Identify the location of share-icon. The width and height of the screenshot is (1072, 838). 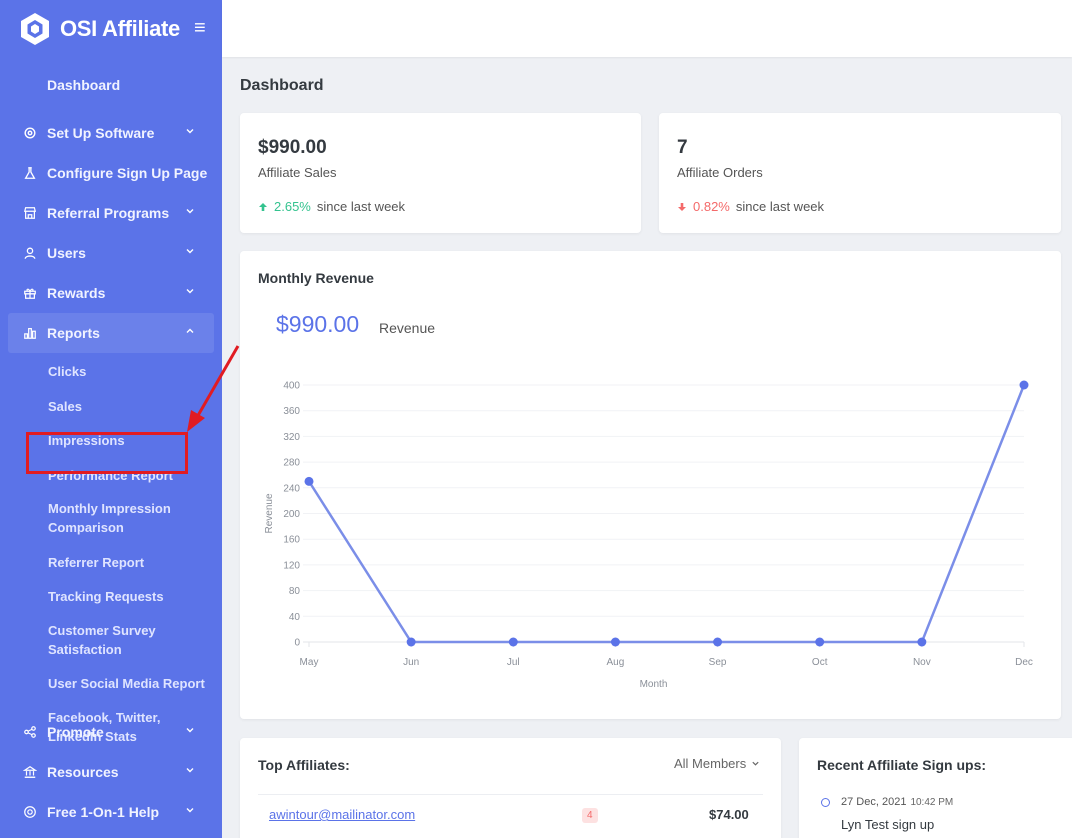
(30, 732).